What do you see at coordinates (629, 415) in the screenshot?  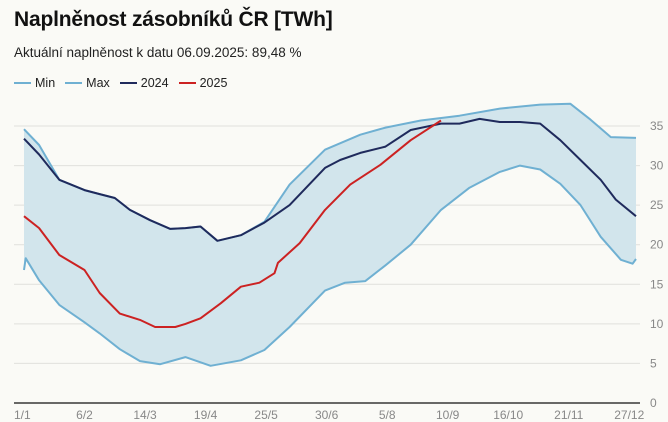 I see `x-tick-label: 27/12` at bounding box center [629, 415].